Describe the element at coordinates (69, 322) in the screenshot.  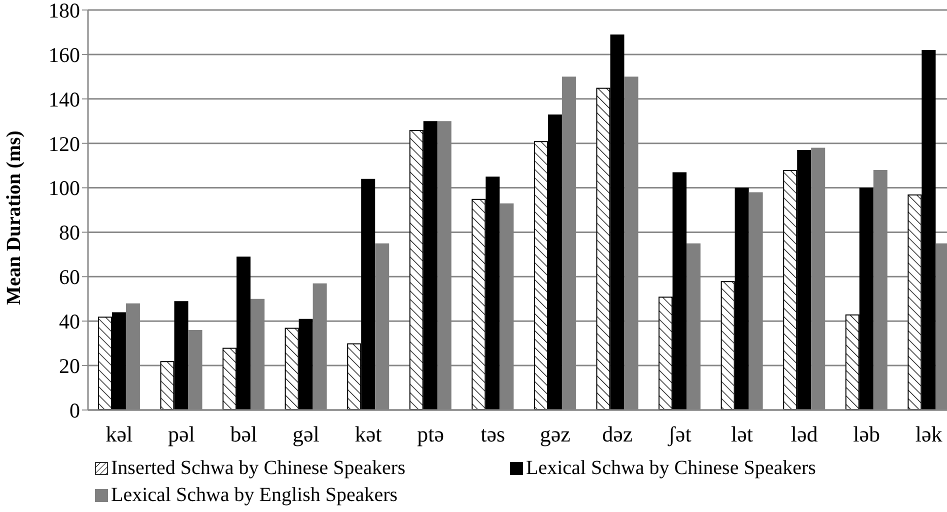
I see `y-tick-label: 40` at that location.